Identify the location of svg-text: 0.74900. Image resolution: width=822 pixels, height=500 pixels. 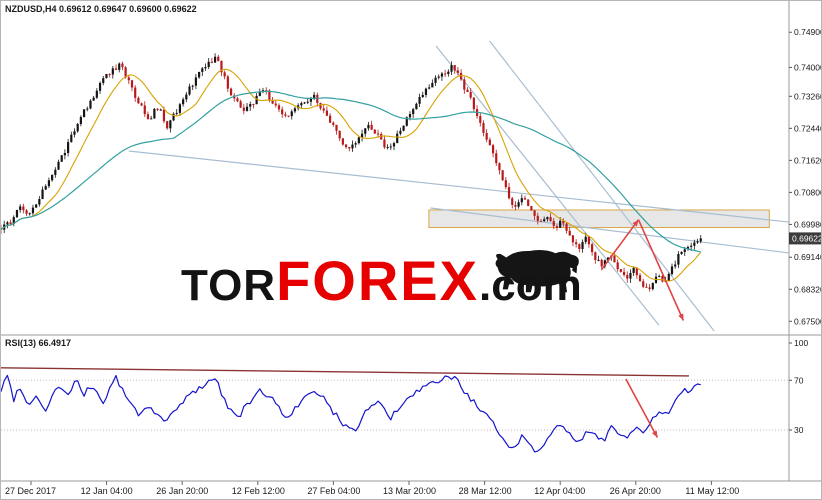
(808, 32).